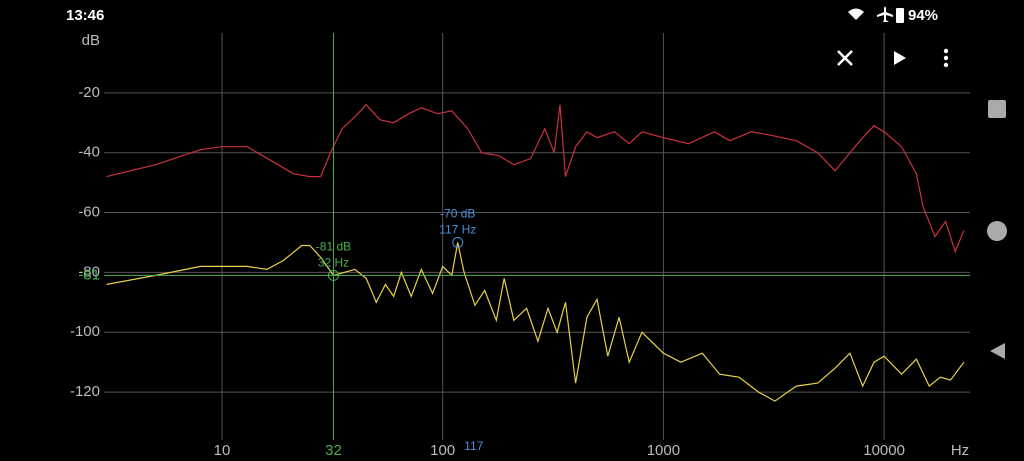 The image size is (1024, 461). I want to click on battery-icon, so click(900, 15).